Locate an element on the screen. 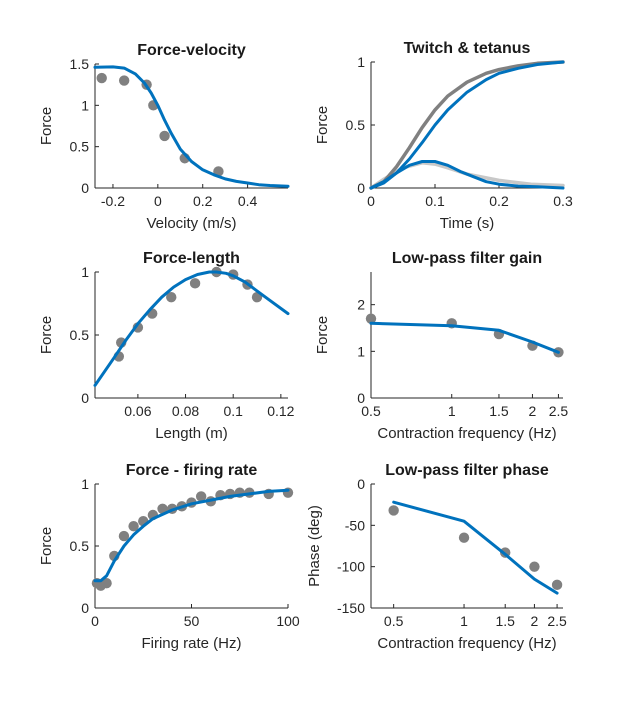 The height and width of the screenshot is (703, 625). x-axis-label: Length (m) is located at coordinates (191, 433).